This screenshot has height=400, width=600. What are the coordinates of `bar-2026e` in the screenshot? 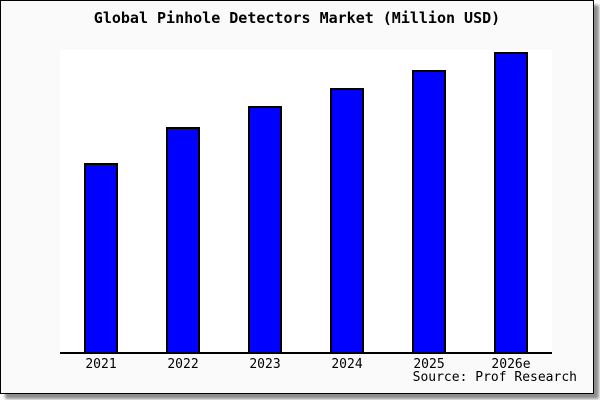 It's located at (511, 202).